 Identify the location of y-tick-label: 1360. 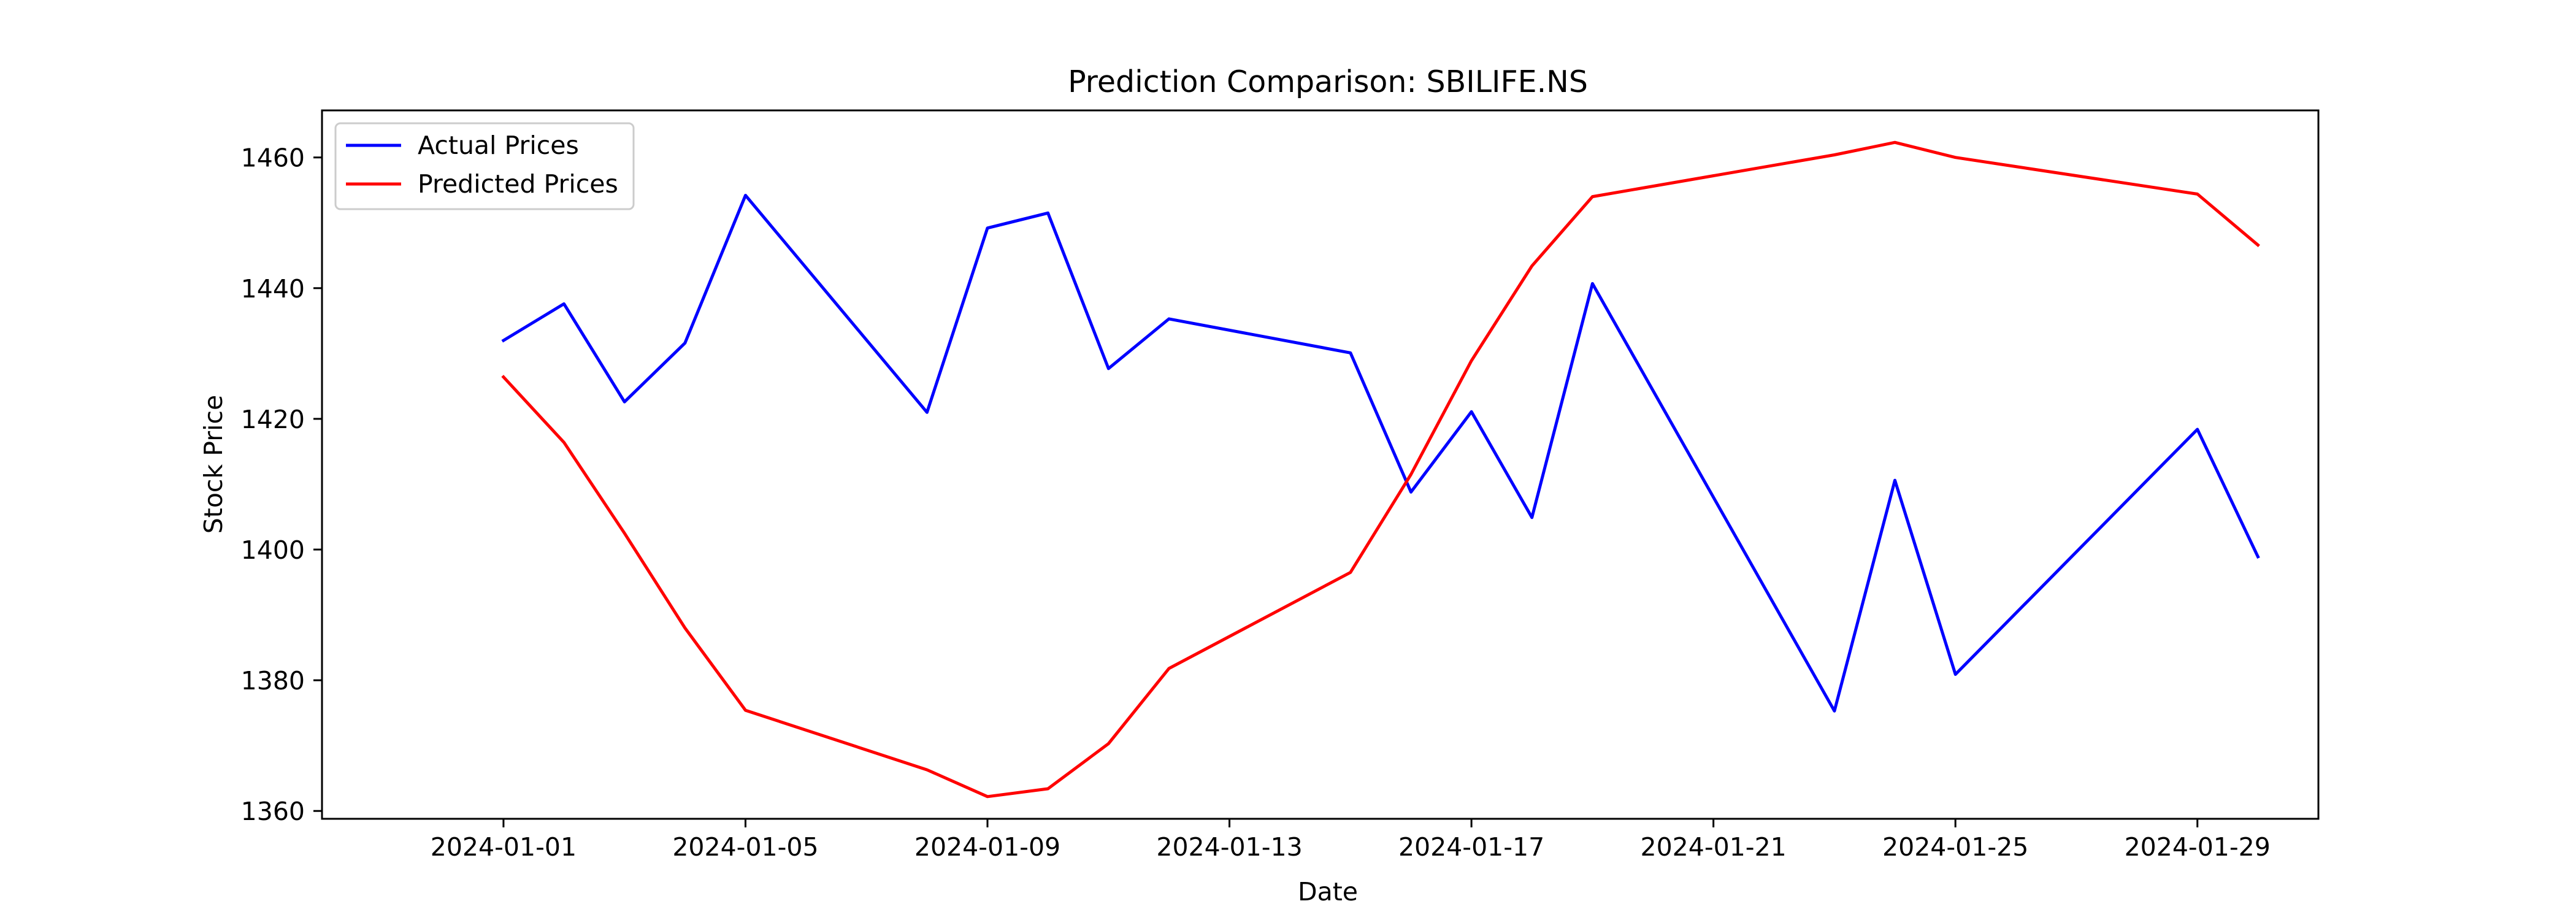
(273, 811).